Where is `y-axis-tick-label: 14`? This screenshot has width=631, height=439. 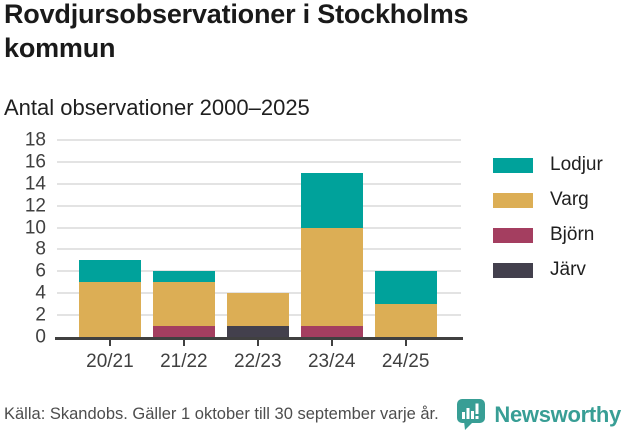
y-axis-tick-label: 14 is located at coordinates (35, 184).